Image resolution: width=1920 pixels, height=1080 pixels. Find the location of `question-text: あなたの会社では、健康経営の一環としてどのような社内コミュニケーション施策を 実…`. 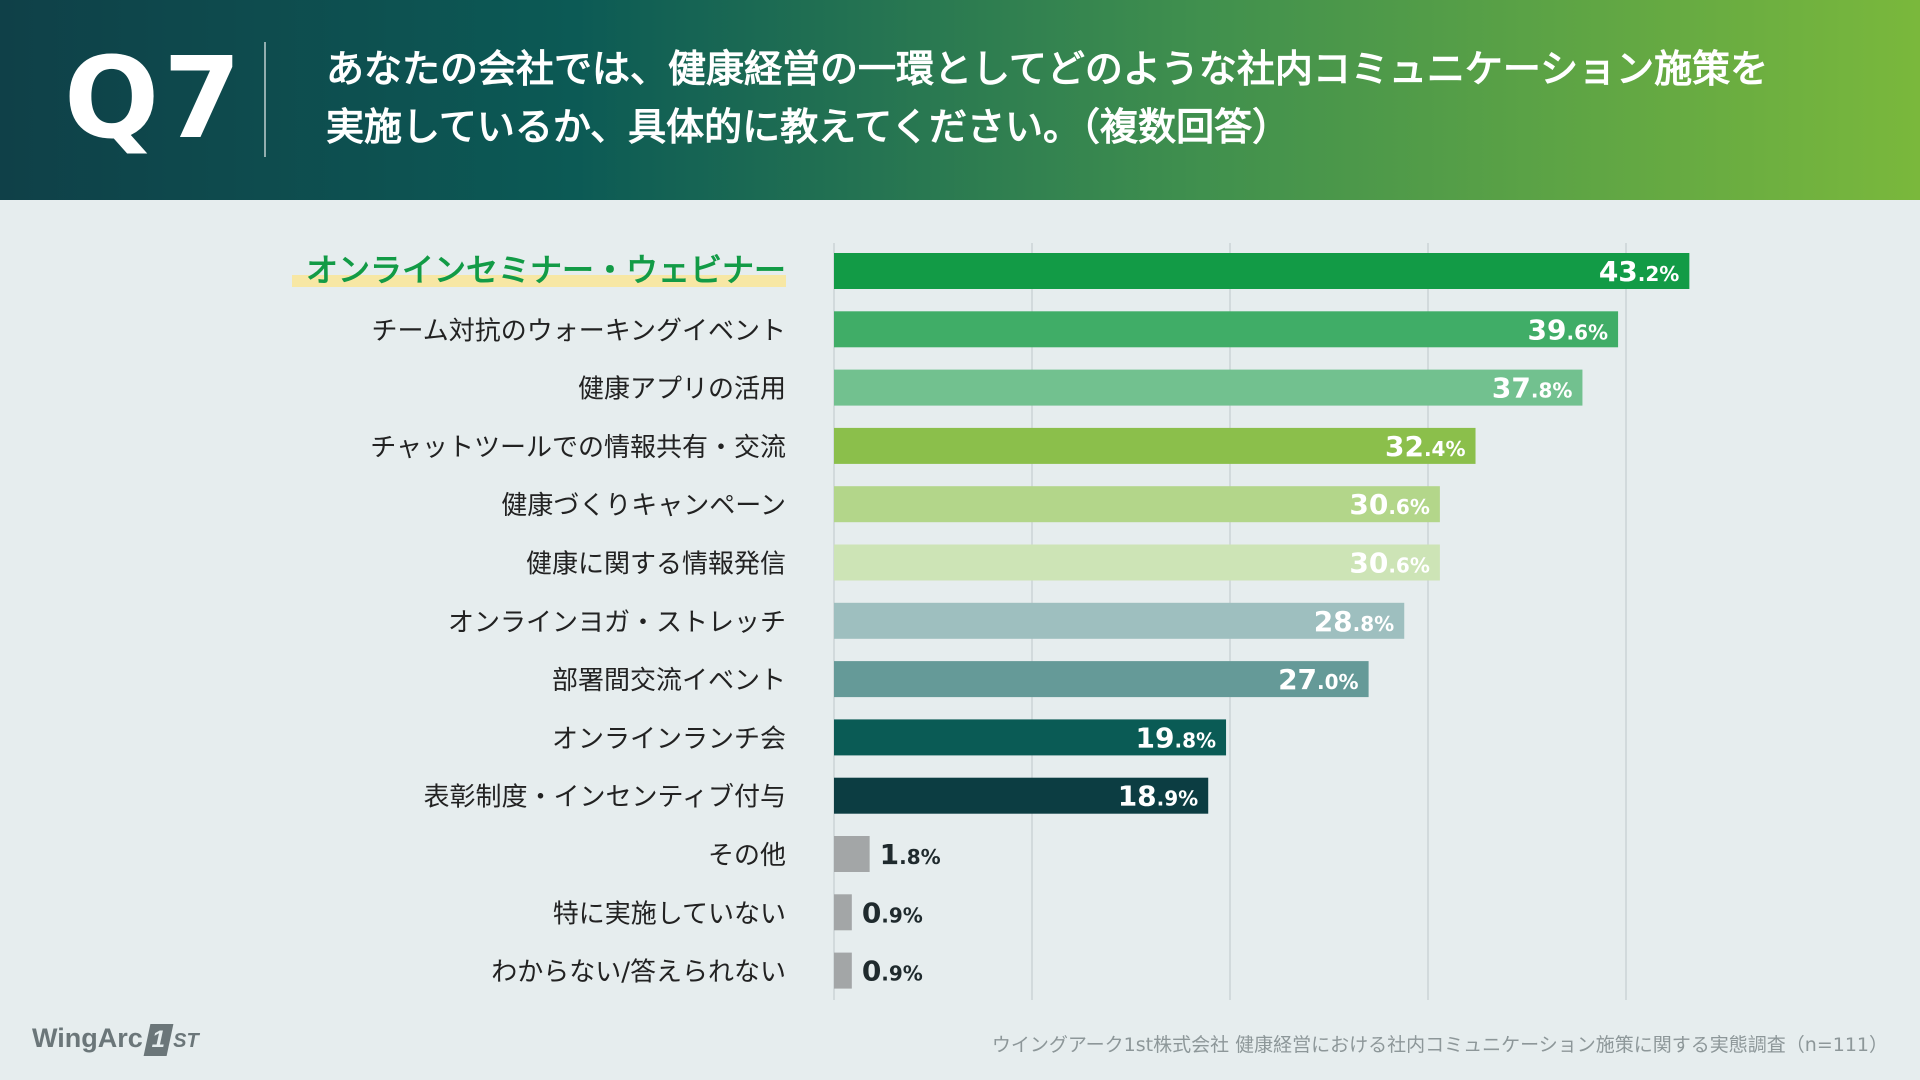

question-text: あなたの会社では、健康経営の一環としてどのような社内コミュニケーション施策を 実… is located at coordinates (1096, 98).